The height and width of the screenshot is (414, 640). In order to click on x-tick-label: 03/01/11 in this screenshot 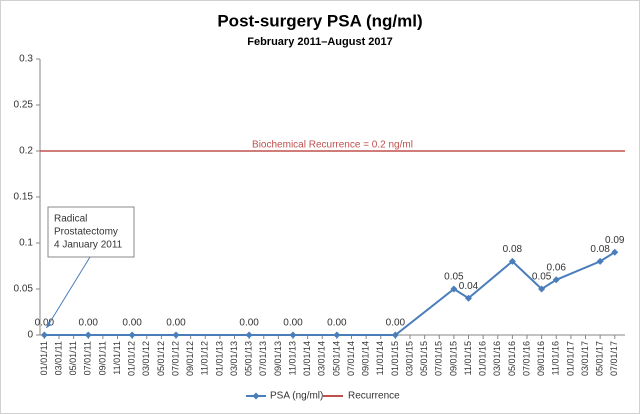, I will do `click(58, 358)`.